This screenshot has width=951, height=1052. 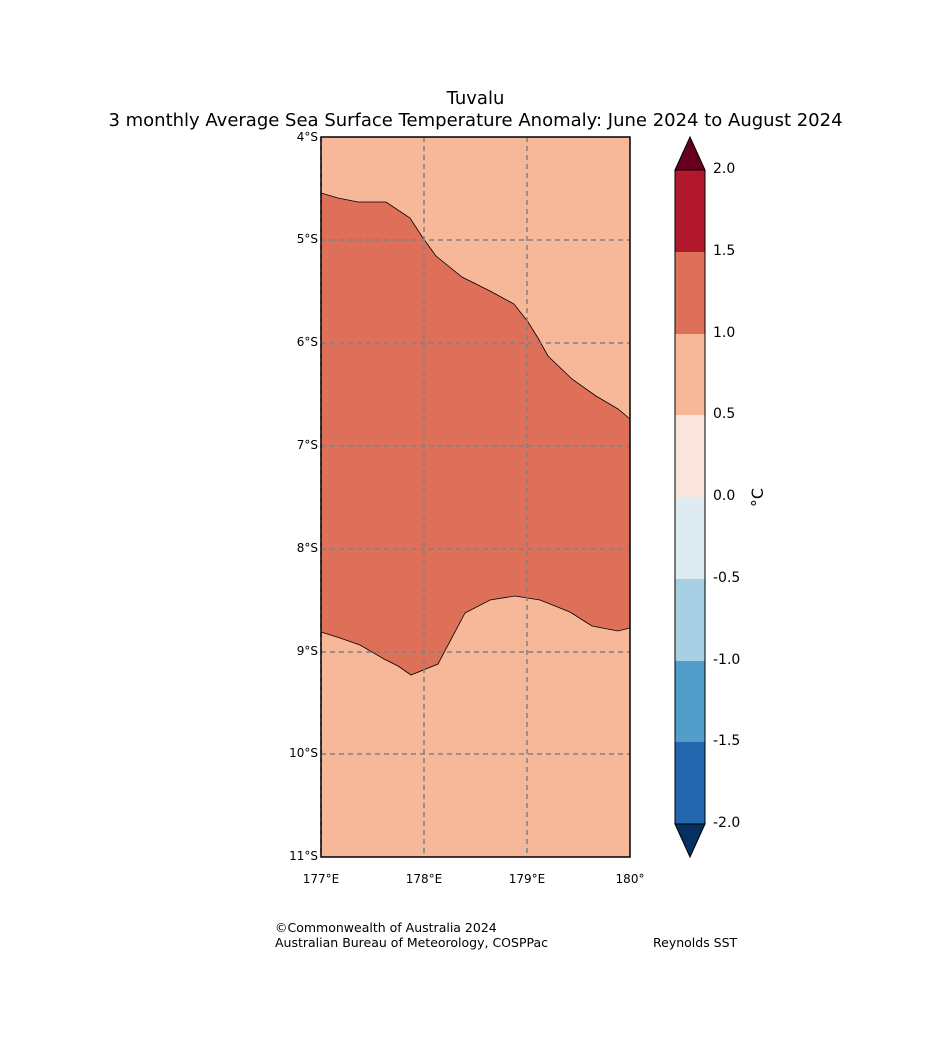 What do you see at coordinates (758, 497) in the screenshot?
I see `colorbar-unit-label: °C` at bounding box center [758, 497].